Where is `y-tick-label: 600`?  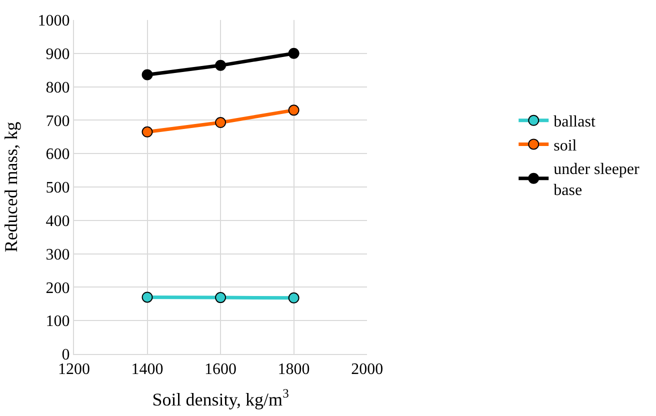 y-tick-label: 600 is located at coordinates (58, 155).